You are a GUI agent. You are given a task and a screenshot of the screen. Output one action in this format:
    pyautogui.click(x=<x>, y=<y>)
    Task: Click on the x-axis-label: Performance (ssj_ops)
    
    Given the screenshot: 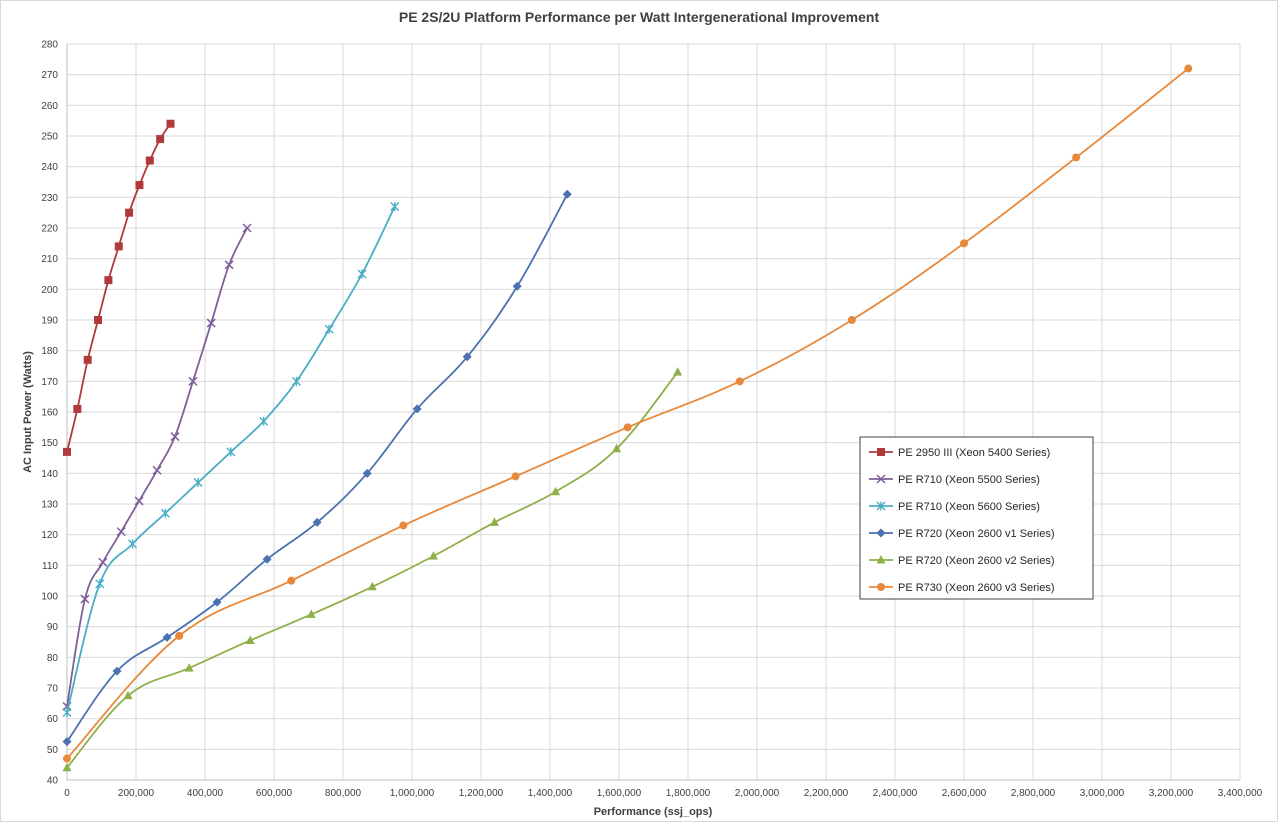 What is the action you would take?
    pyautogui.click(x=653, y=812)
    